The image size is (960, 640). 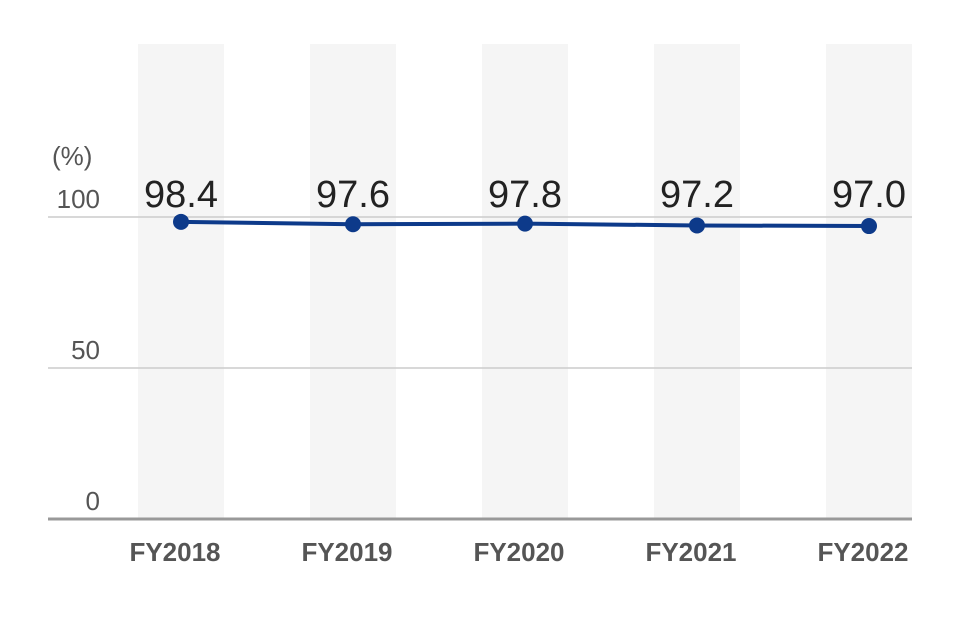 I want to click on data-label: 97.0, so click(x=869, y=195).